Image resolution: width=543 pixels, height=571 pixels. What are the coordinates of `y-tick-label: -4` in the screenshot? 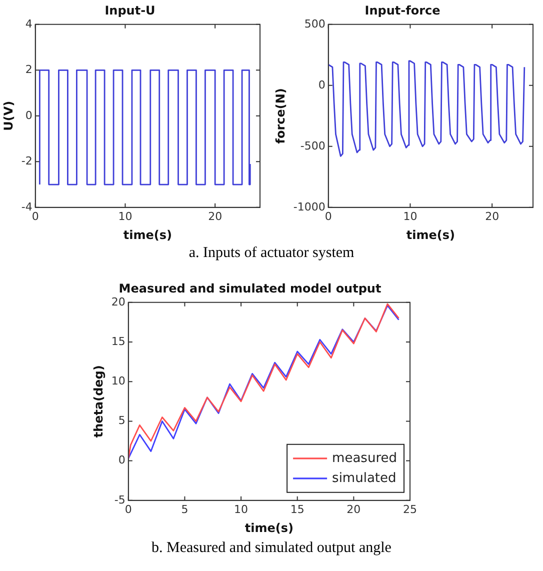 It's located at (26, 207).